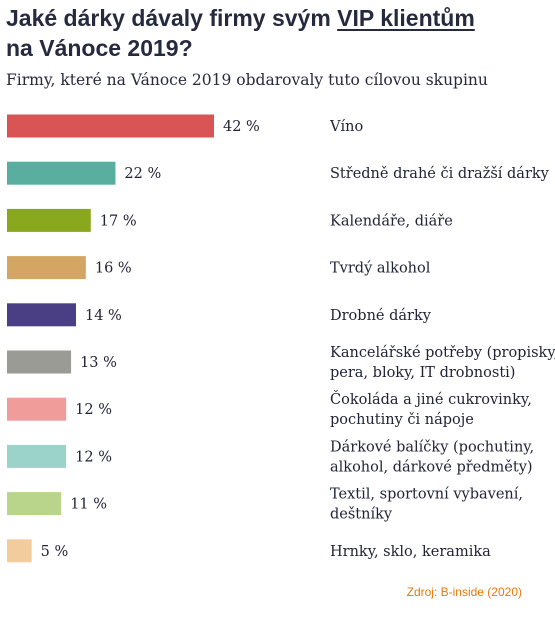  I want to click on category-label-line: Tvrdý alkohol, so click(380, 268).